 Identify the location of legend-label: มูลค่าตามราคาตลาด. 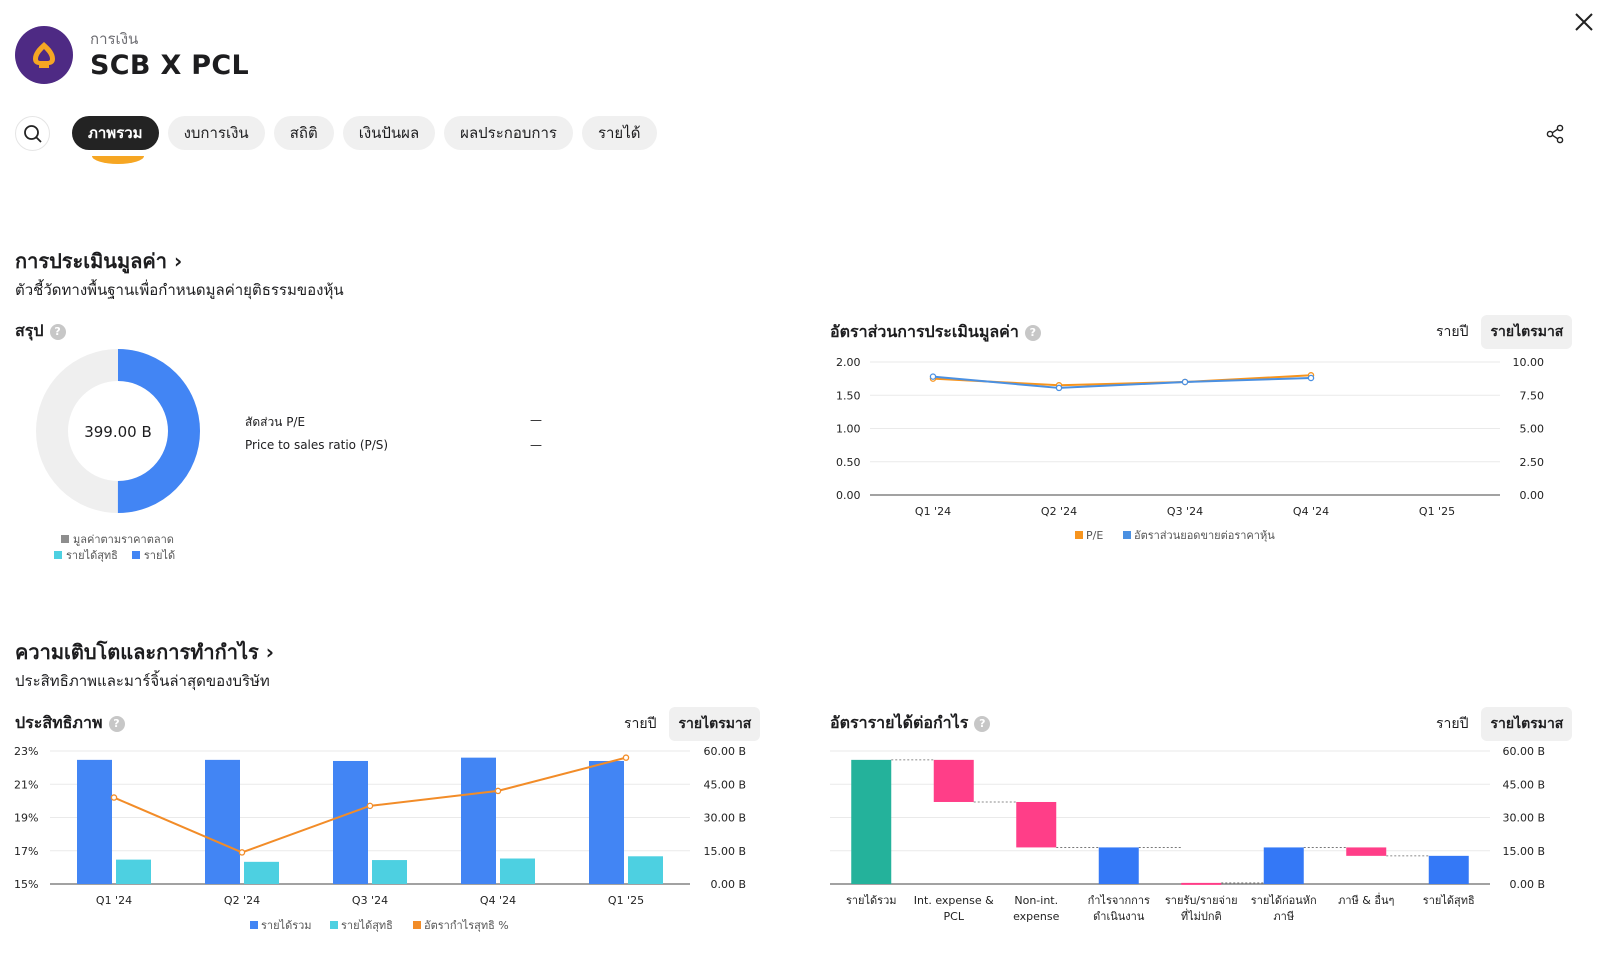
(123, 539).